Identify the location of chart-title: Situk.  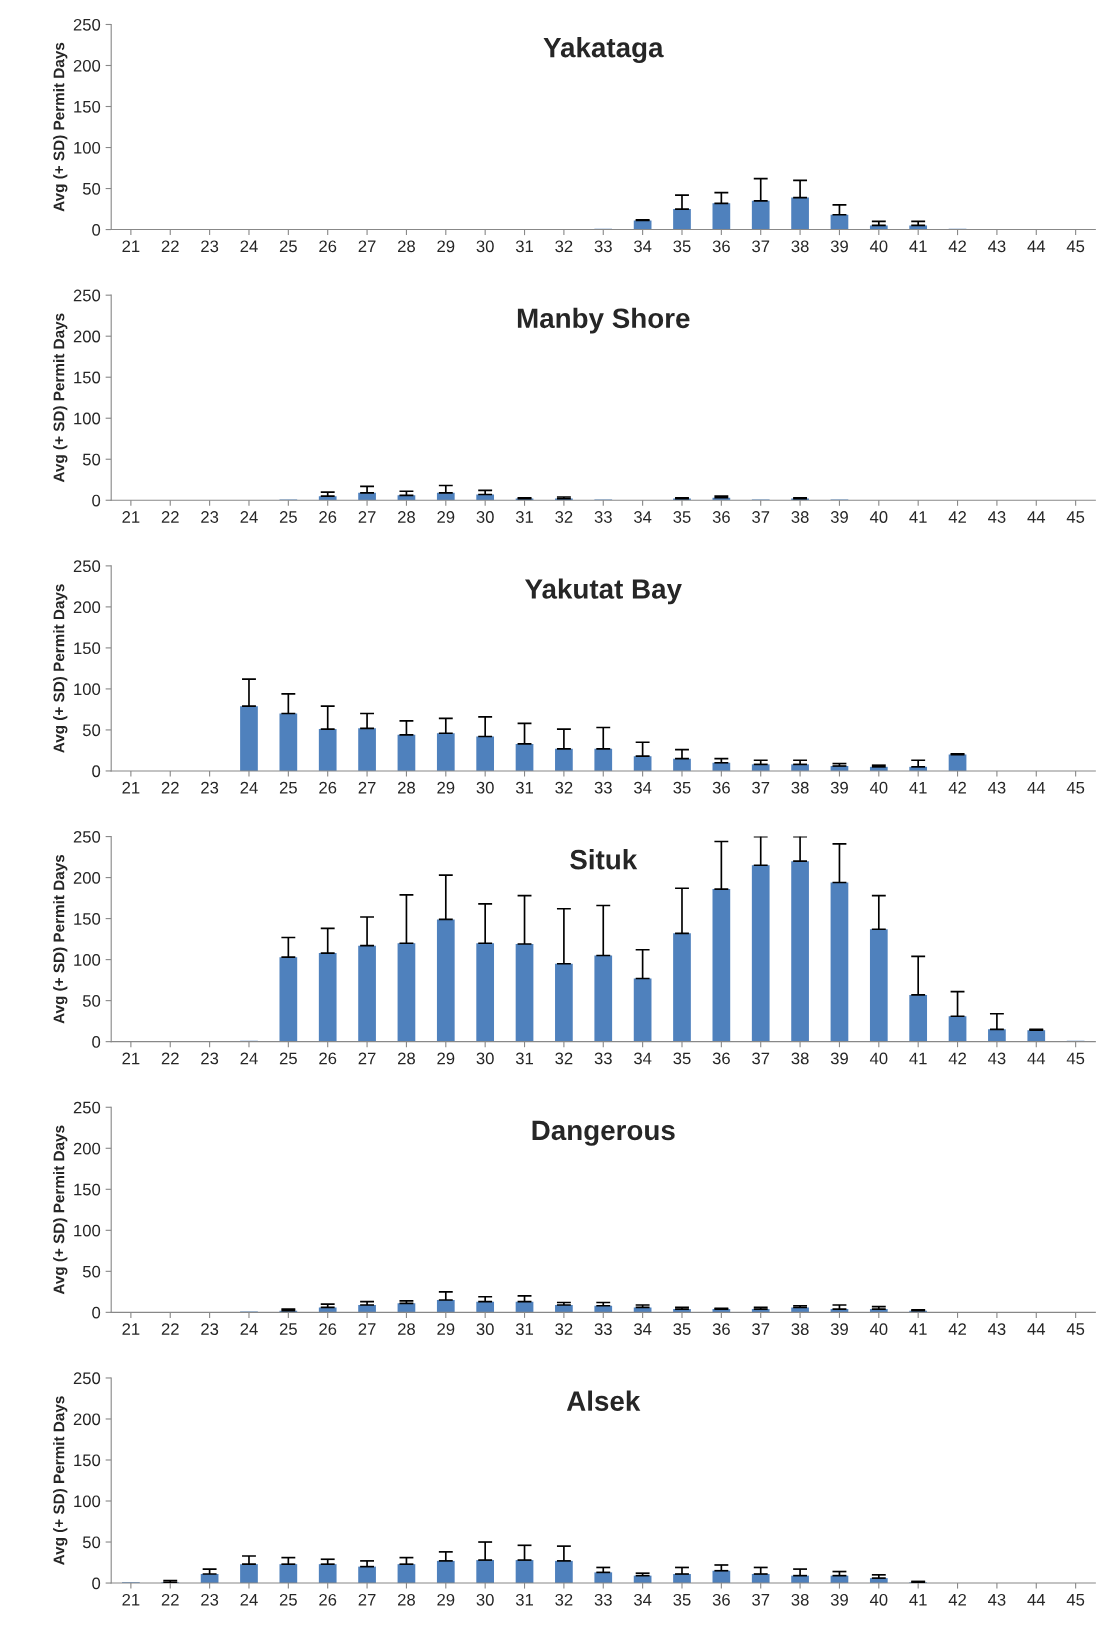
(604, 859).